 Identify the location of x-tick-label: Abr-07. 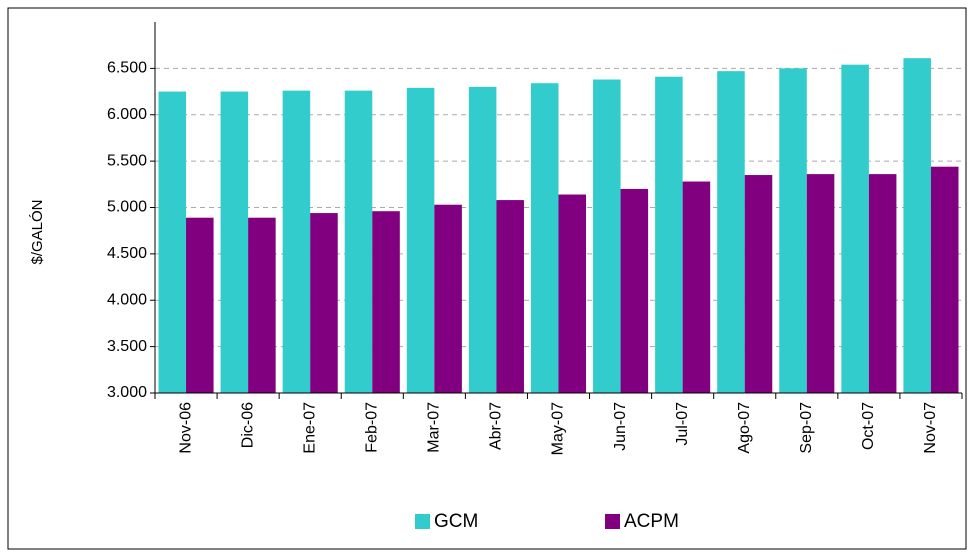
(496, 426).